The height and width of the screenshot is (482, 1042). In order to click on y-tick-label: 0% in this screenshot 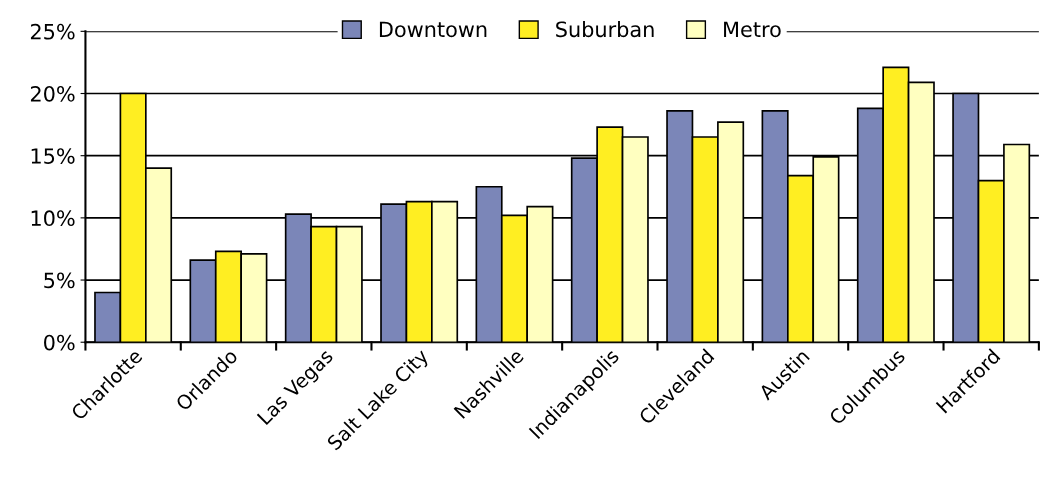, I will do `click(59, 342)`.